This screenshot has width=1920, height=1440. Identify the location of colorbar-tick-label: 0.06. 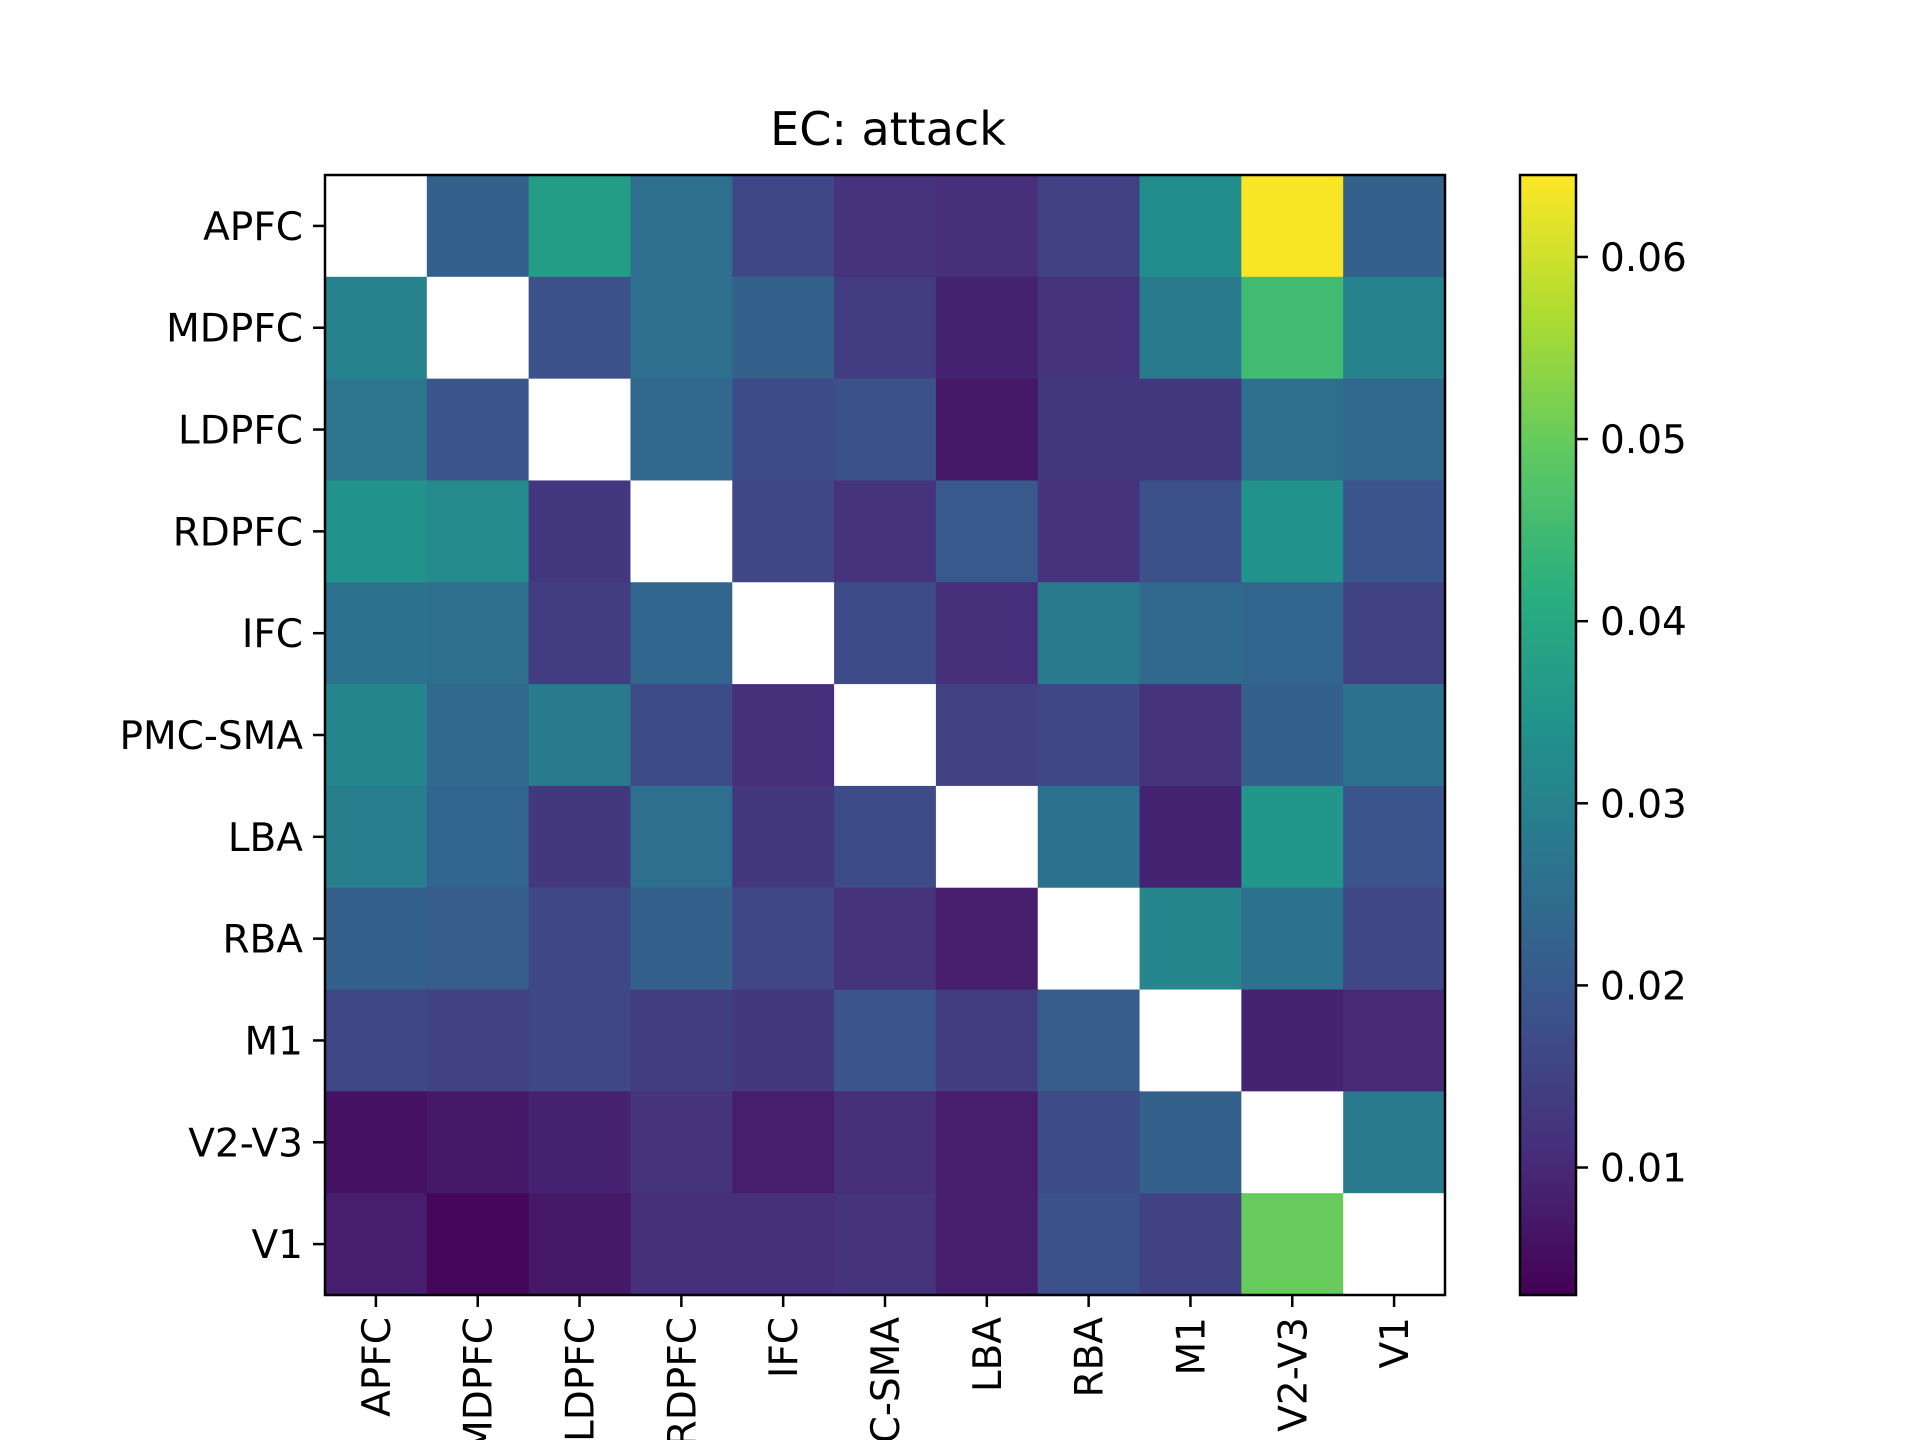
(1643, 258).